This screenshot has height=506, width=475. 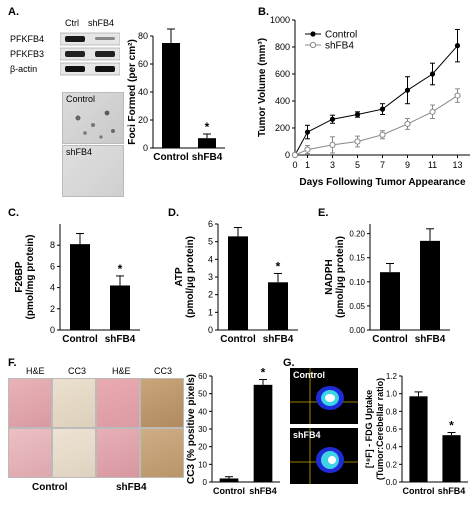 What do you see at coordinates (340, 277) in the screenshot?
I see `y-axis-label: (pmol/µg protein)` at bounding box center [340, 277].